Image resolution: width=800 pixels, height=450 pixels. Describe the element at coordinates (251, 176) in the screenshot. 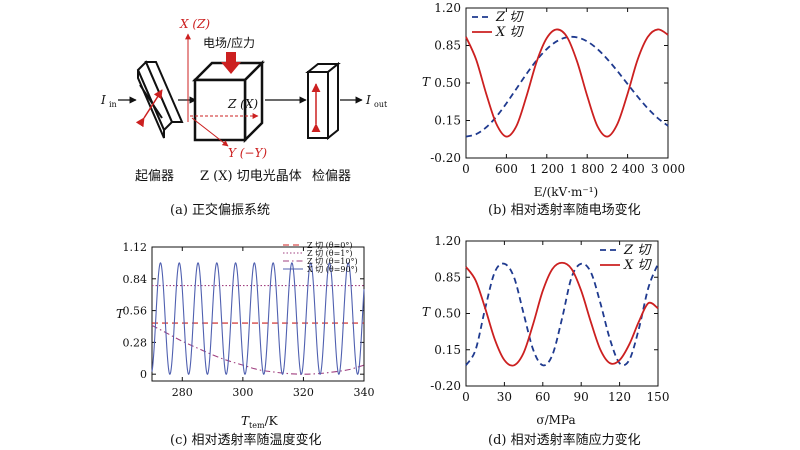

I see `crystal-label: Z (X) 切电光晶体` at that location.